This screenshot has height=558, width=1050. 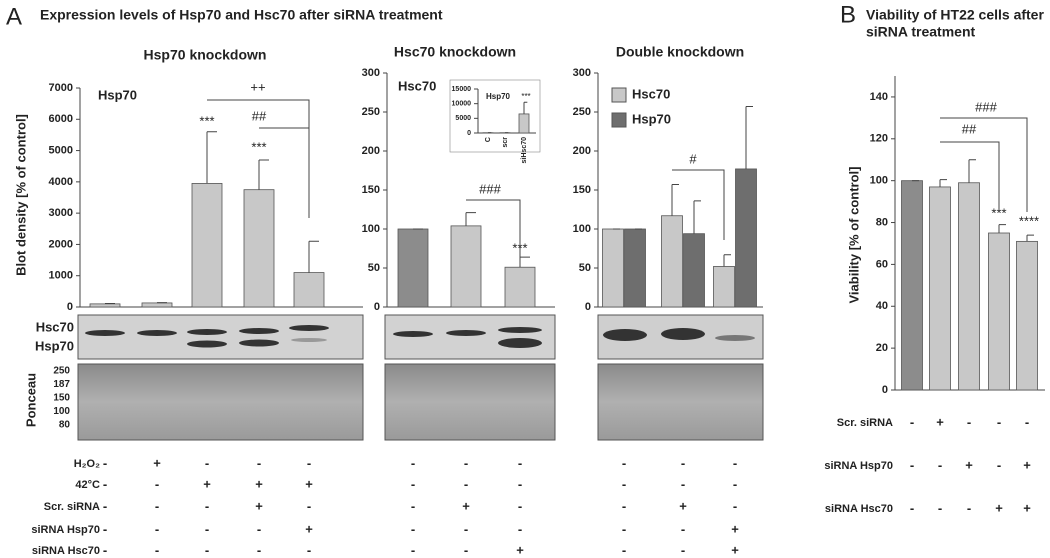 I want to click on panel-label: B, so click(x=848, y=14).